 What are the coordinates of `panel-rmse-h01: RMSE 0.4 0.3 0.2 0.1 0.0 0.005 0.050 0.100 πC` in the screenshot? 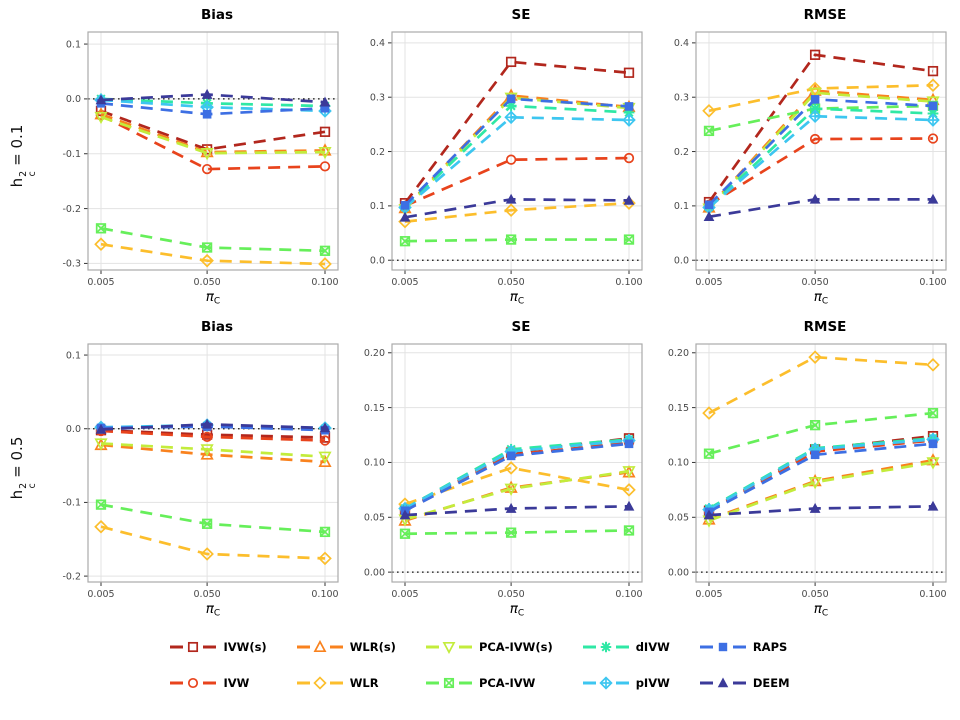 It's located at (806, 156).